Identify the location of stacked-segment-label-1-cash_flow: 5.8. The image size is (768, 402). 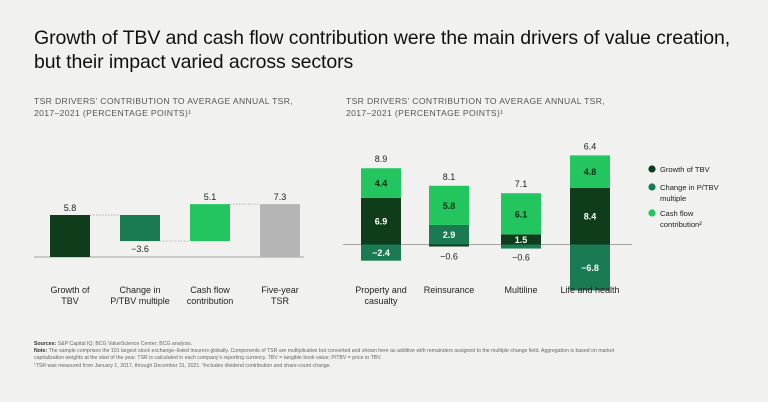
(449, 206).